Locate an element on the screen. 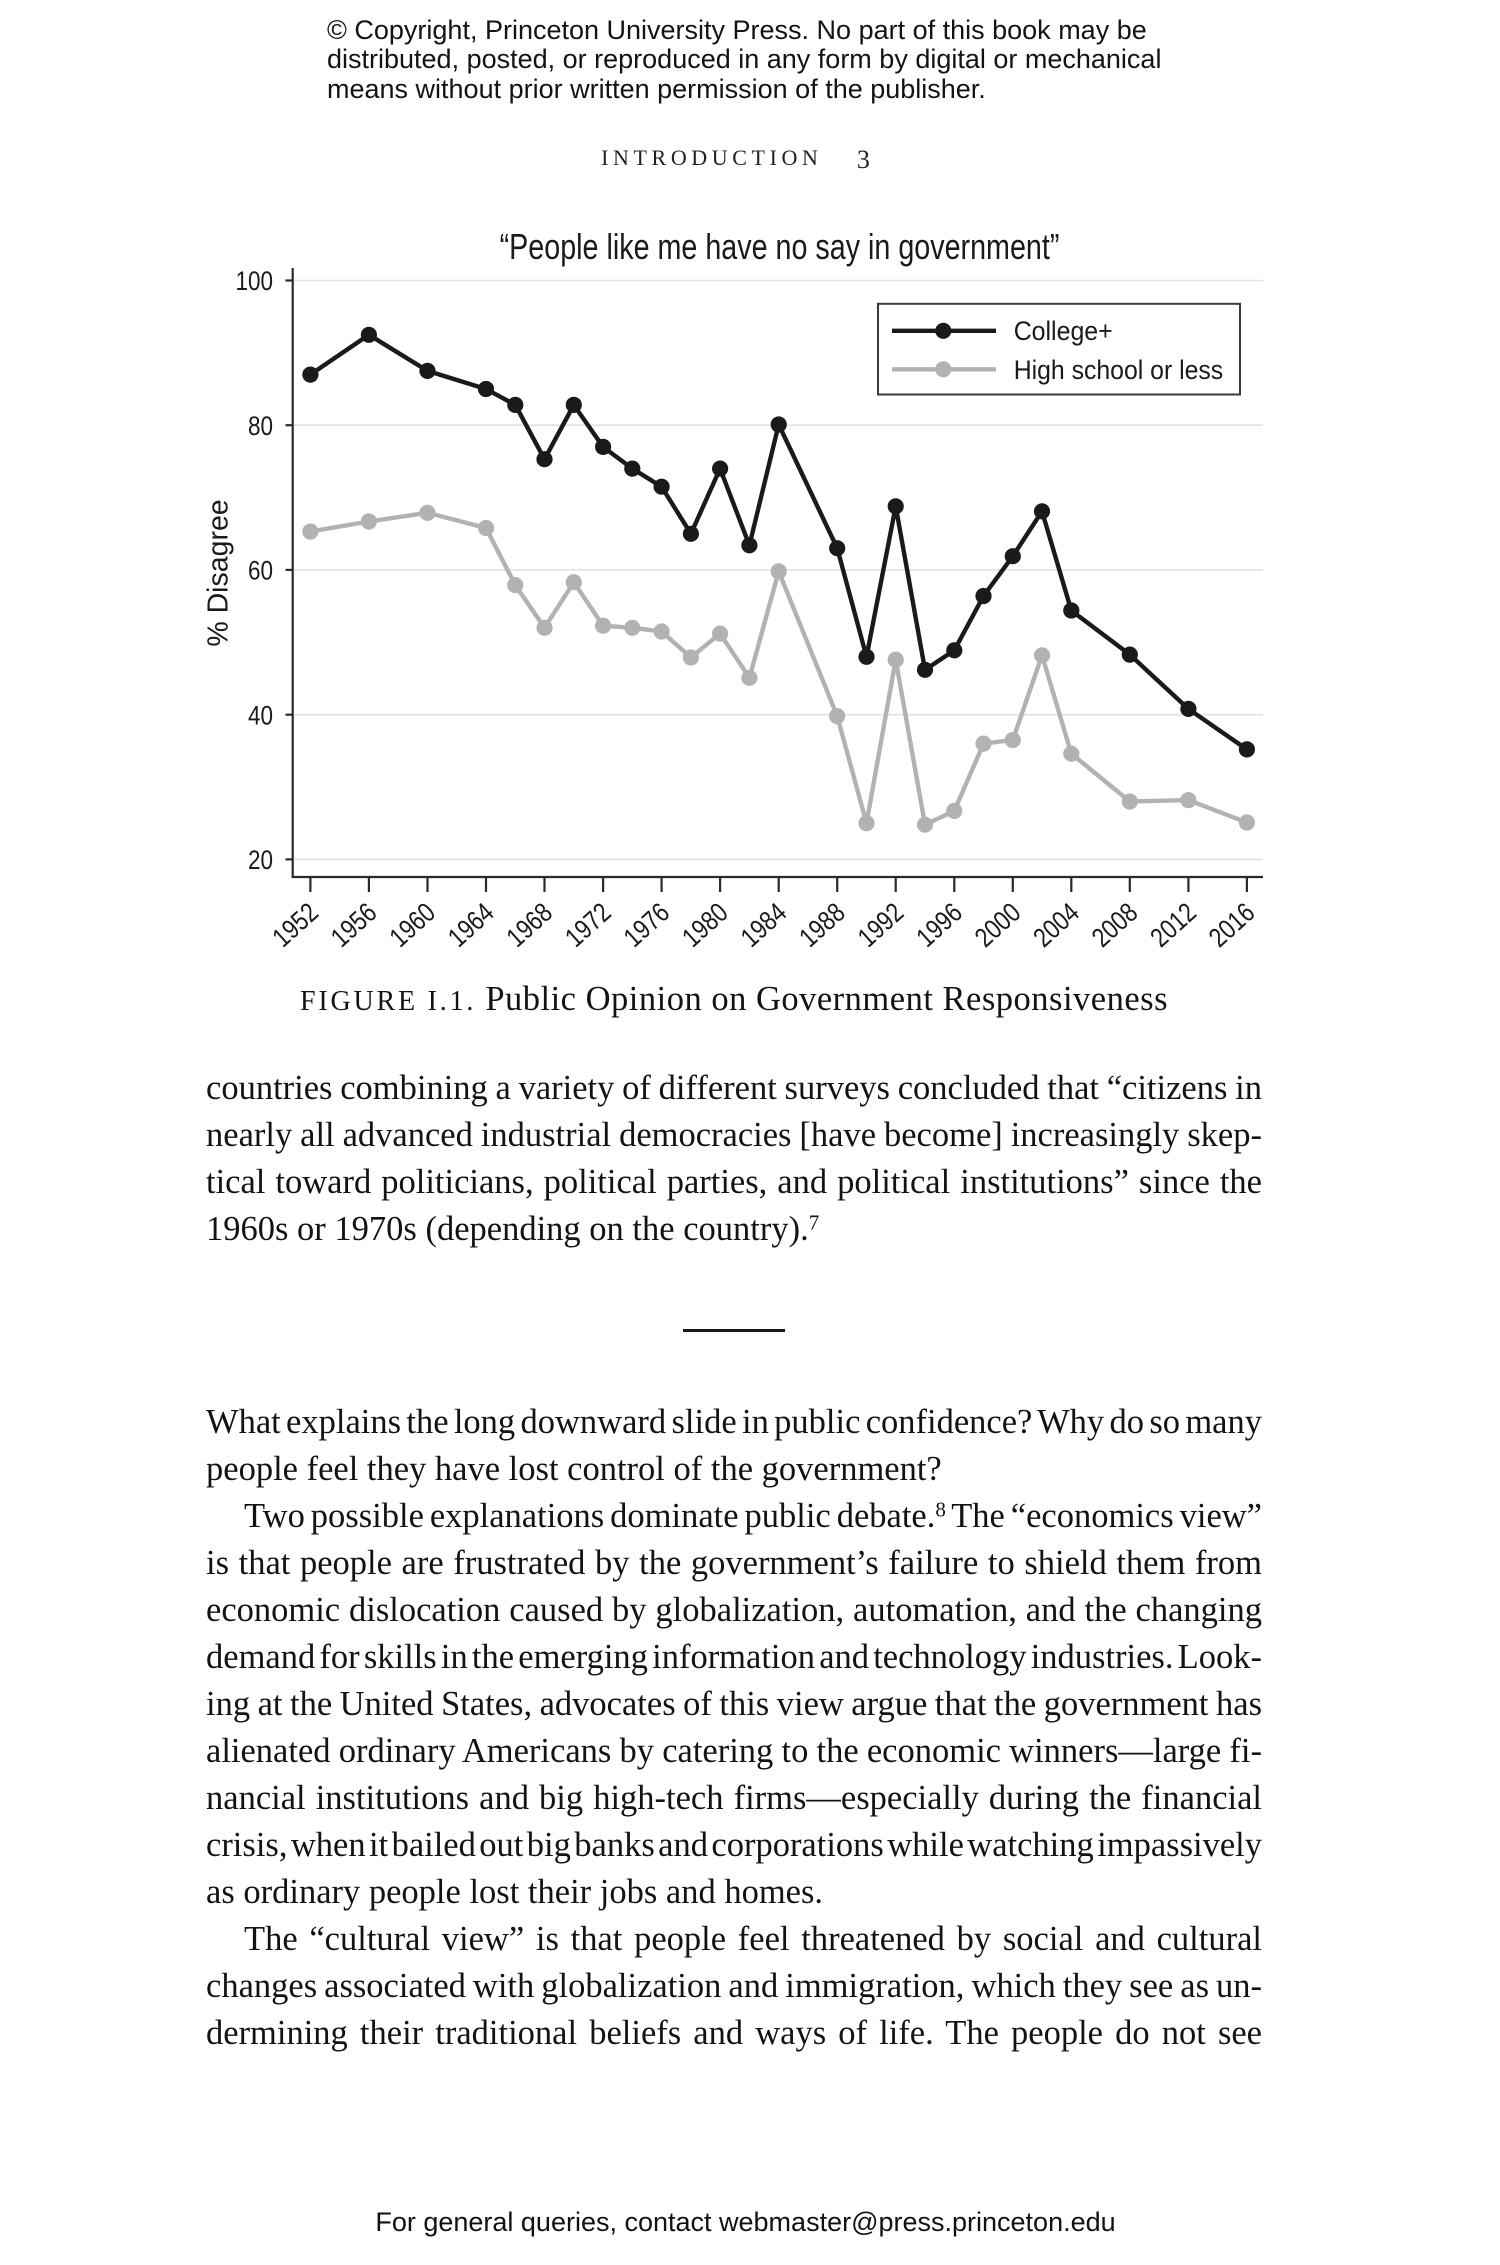 The image size is (1500, 2265). svg-text: 20 is located at coordinates (260, 859).